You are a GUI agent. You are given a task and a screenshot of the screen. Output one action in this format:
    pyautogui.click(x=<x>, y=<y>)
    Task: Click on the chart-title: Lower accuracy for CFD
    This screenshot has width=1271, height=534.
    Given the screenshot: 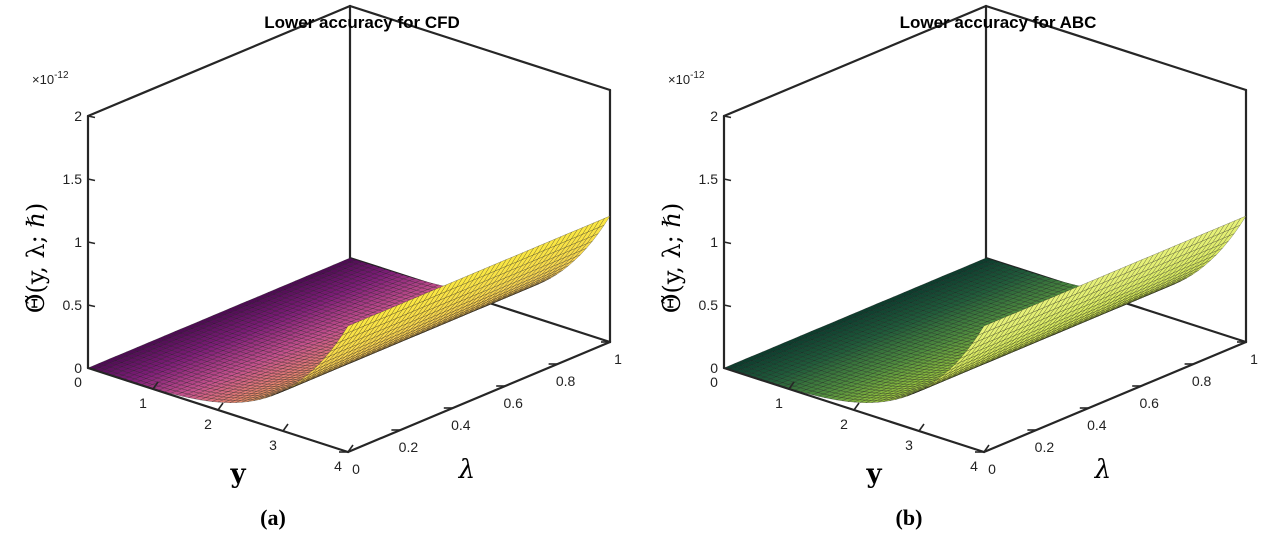 What is the action you would take?
    pyautogui.click(x=362, y=22)
    